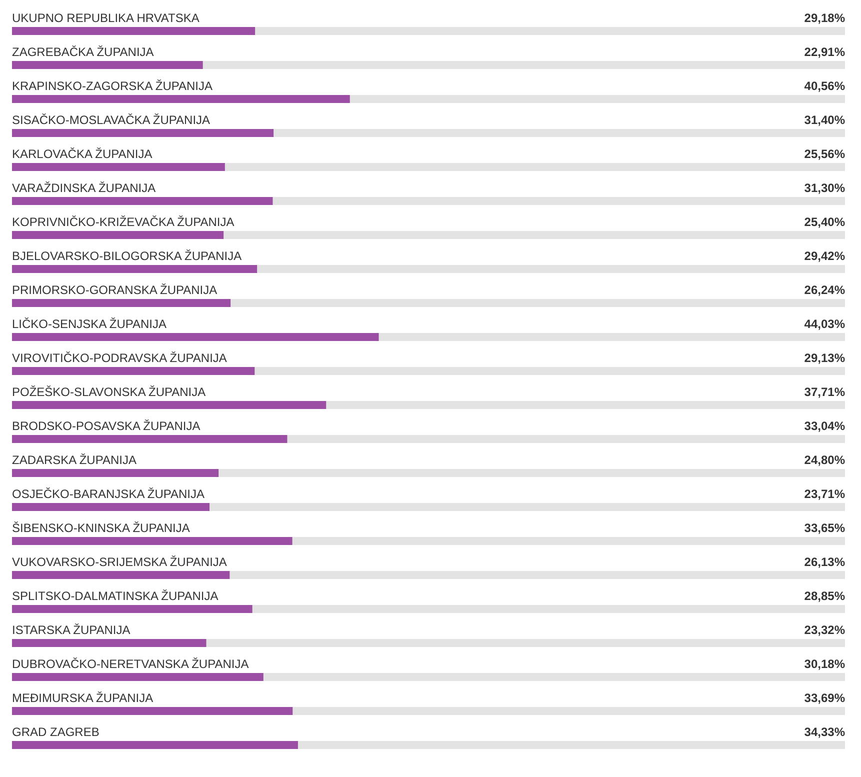 This screenshot has width=861, height=777. I want to click on y-tick-label: VUKOVARSKO-SRIJEMSKA ŽUPANIJA, so click(119, 562).